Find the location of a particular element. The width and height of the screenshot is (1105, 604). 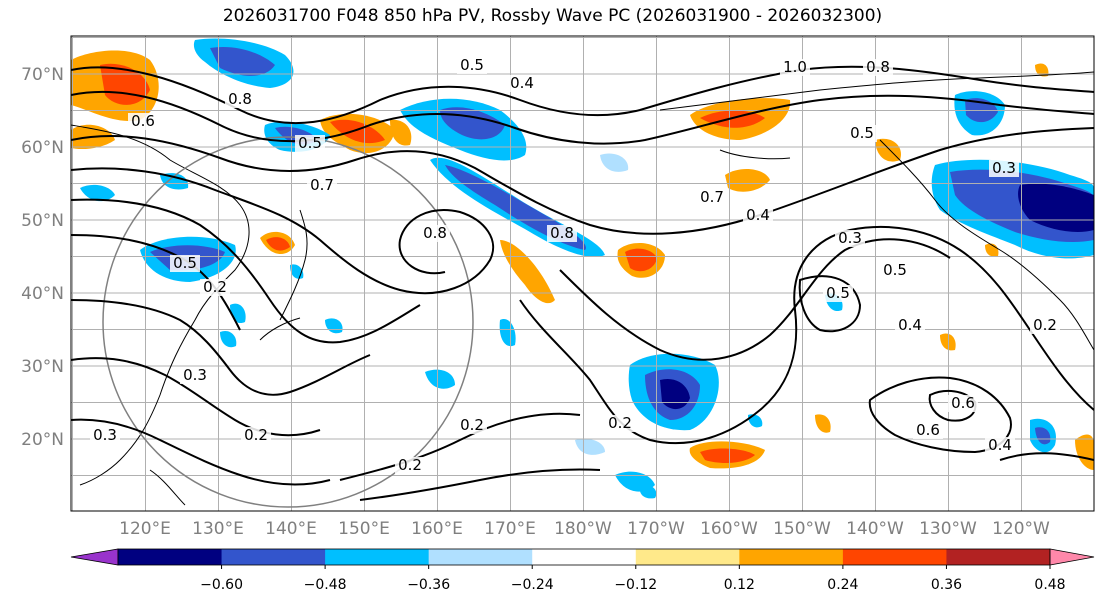

lon-label: 170°E is located at coordinates (510, 529).